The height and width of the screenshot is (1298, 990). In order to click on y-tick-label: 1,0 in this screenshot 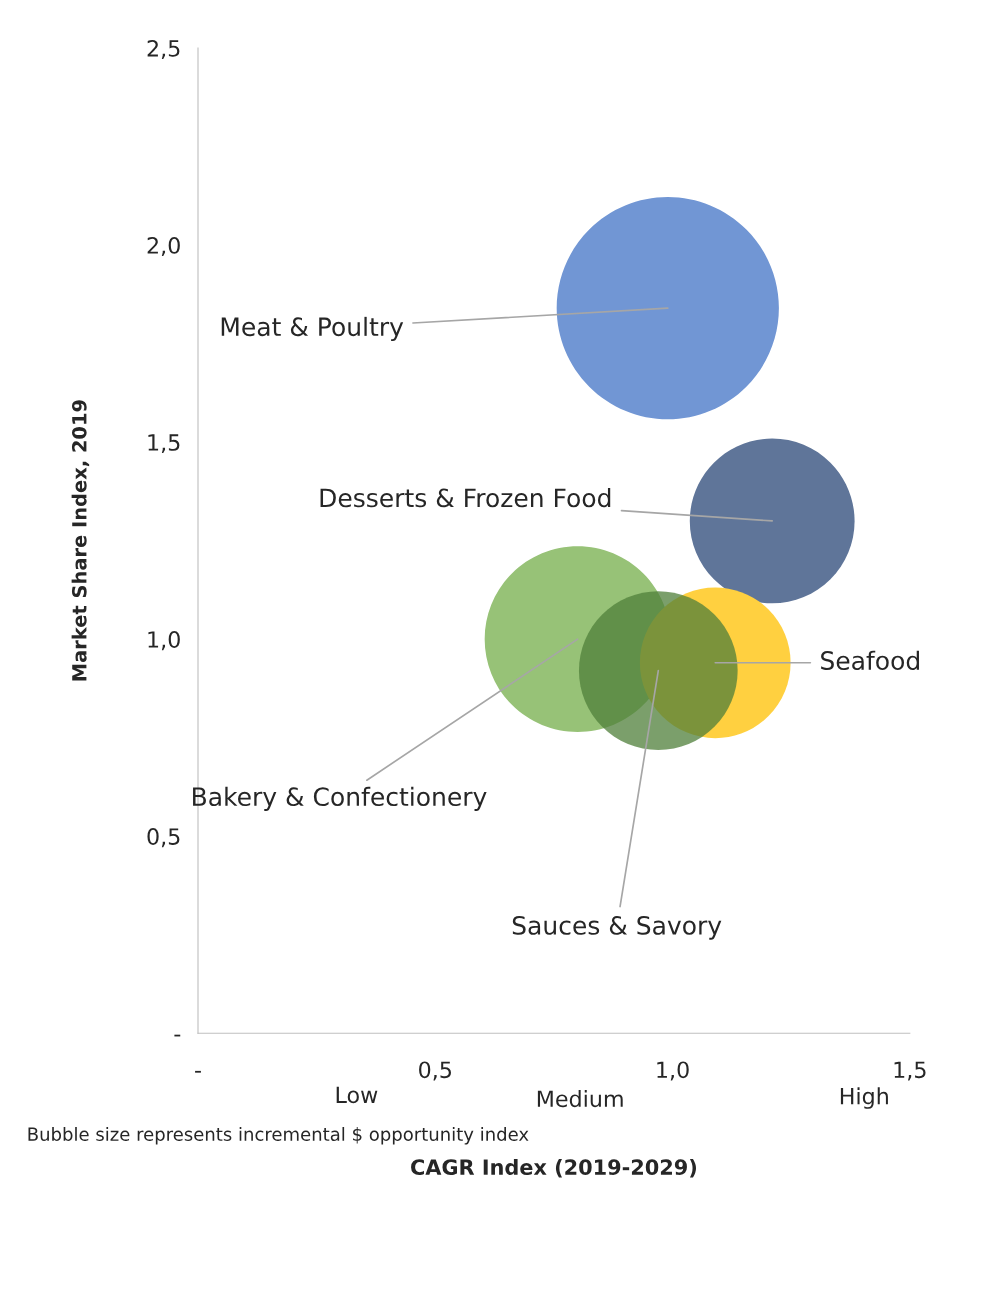, I will do `click(164, 641)`.